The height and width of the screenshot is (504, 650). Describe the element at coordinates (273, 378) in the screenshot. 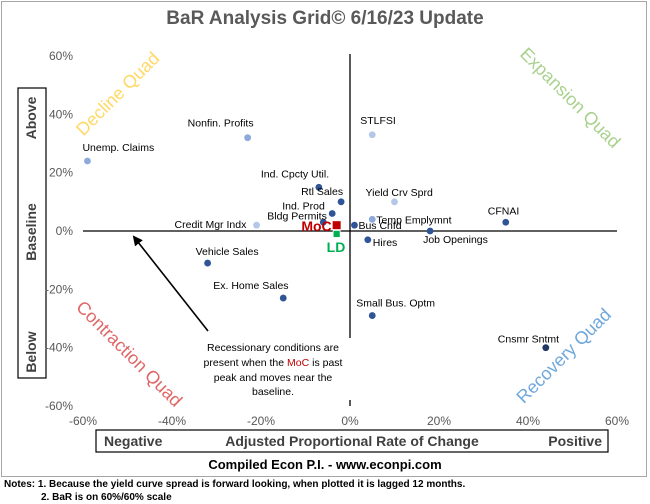

I see `annotation-line: peak and moves near the` at that location.